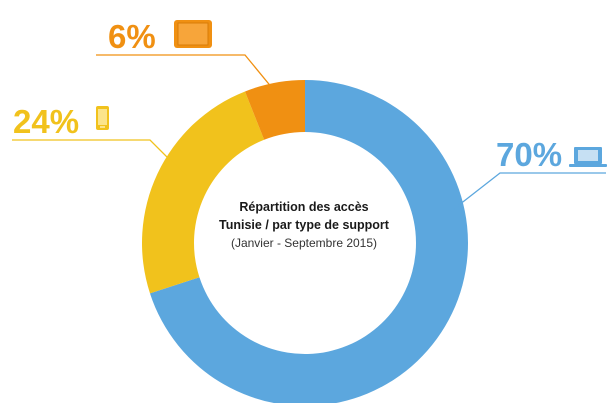 Image resolution: width=610 pixels, height=403 pixels. Describe the element at coordinates (100, 159) in the screenshot. I see `leader-line-smartphone` at that location.